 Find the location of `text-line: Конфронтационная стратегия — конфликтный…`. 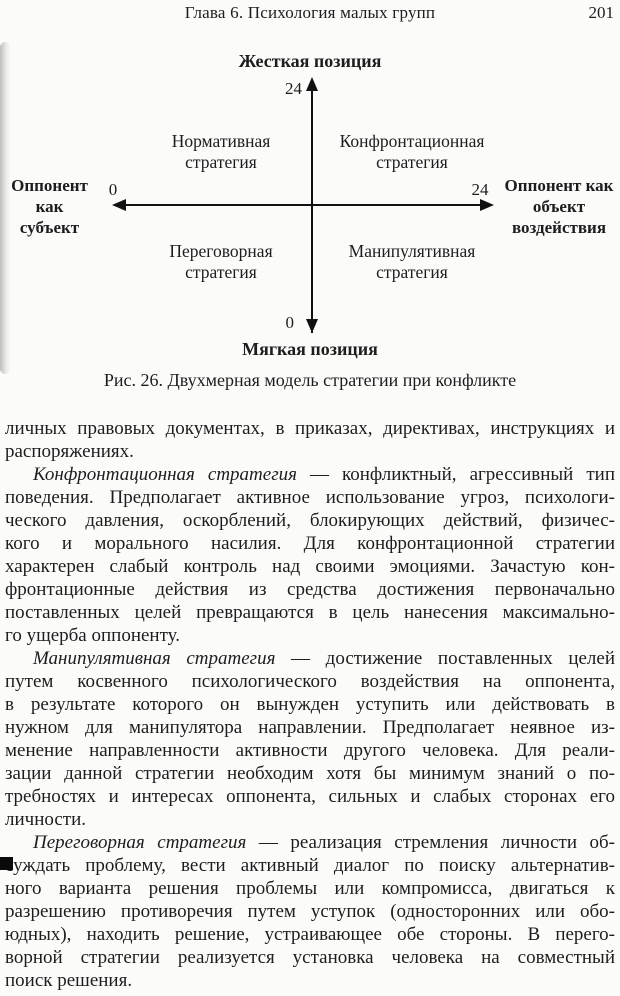

text-line: Конфронтационная стратегия — конфликтный… is located at coordinates (324, 474).